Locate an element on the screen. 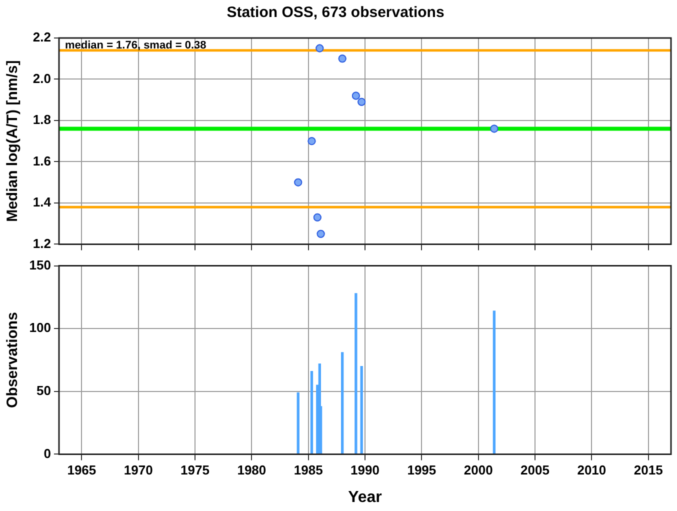  y-tick-label: 100 is located at coordinates (40, 328).